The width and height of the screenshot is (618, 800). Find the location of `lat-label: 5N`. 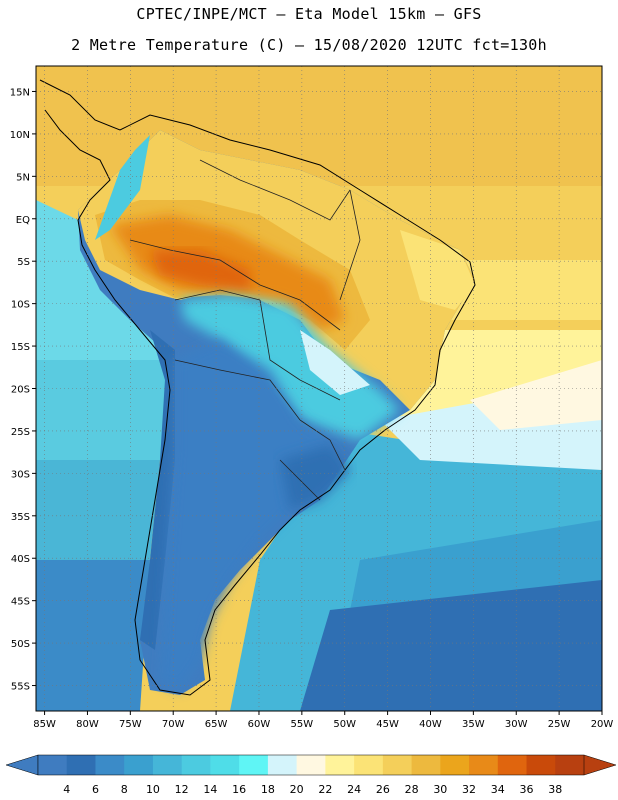

lat-label: 5N is located at coordinates (23, 177).